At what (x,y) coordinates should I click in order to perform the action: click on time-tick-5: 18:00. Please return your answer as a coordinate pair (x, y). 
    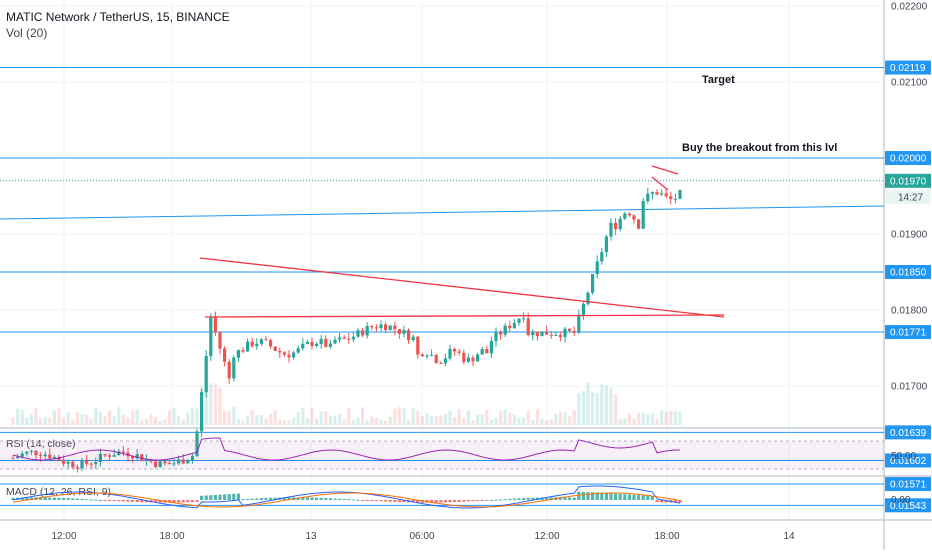
    Looking at the image, I should click on (666, 536).